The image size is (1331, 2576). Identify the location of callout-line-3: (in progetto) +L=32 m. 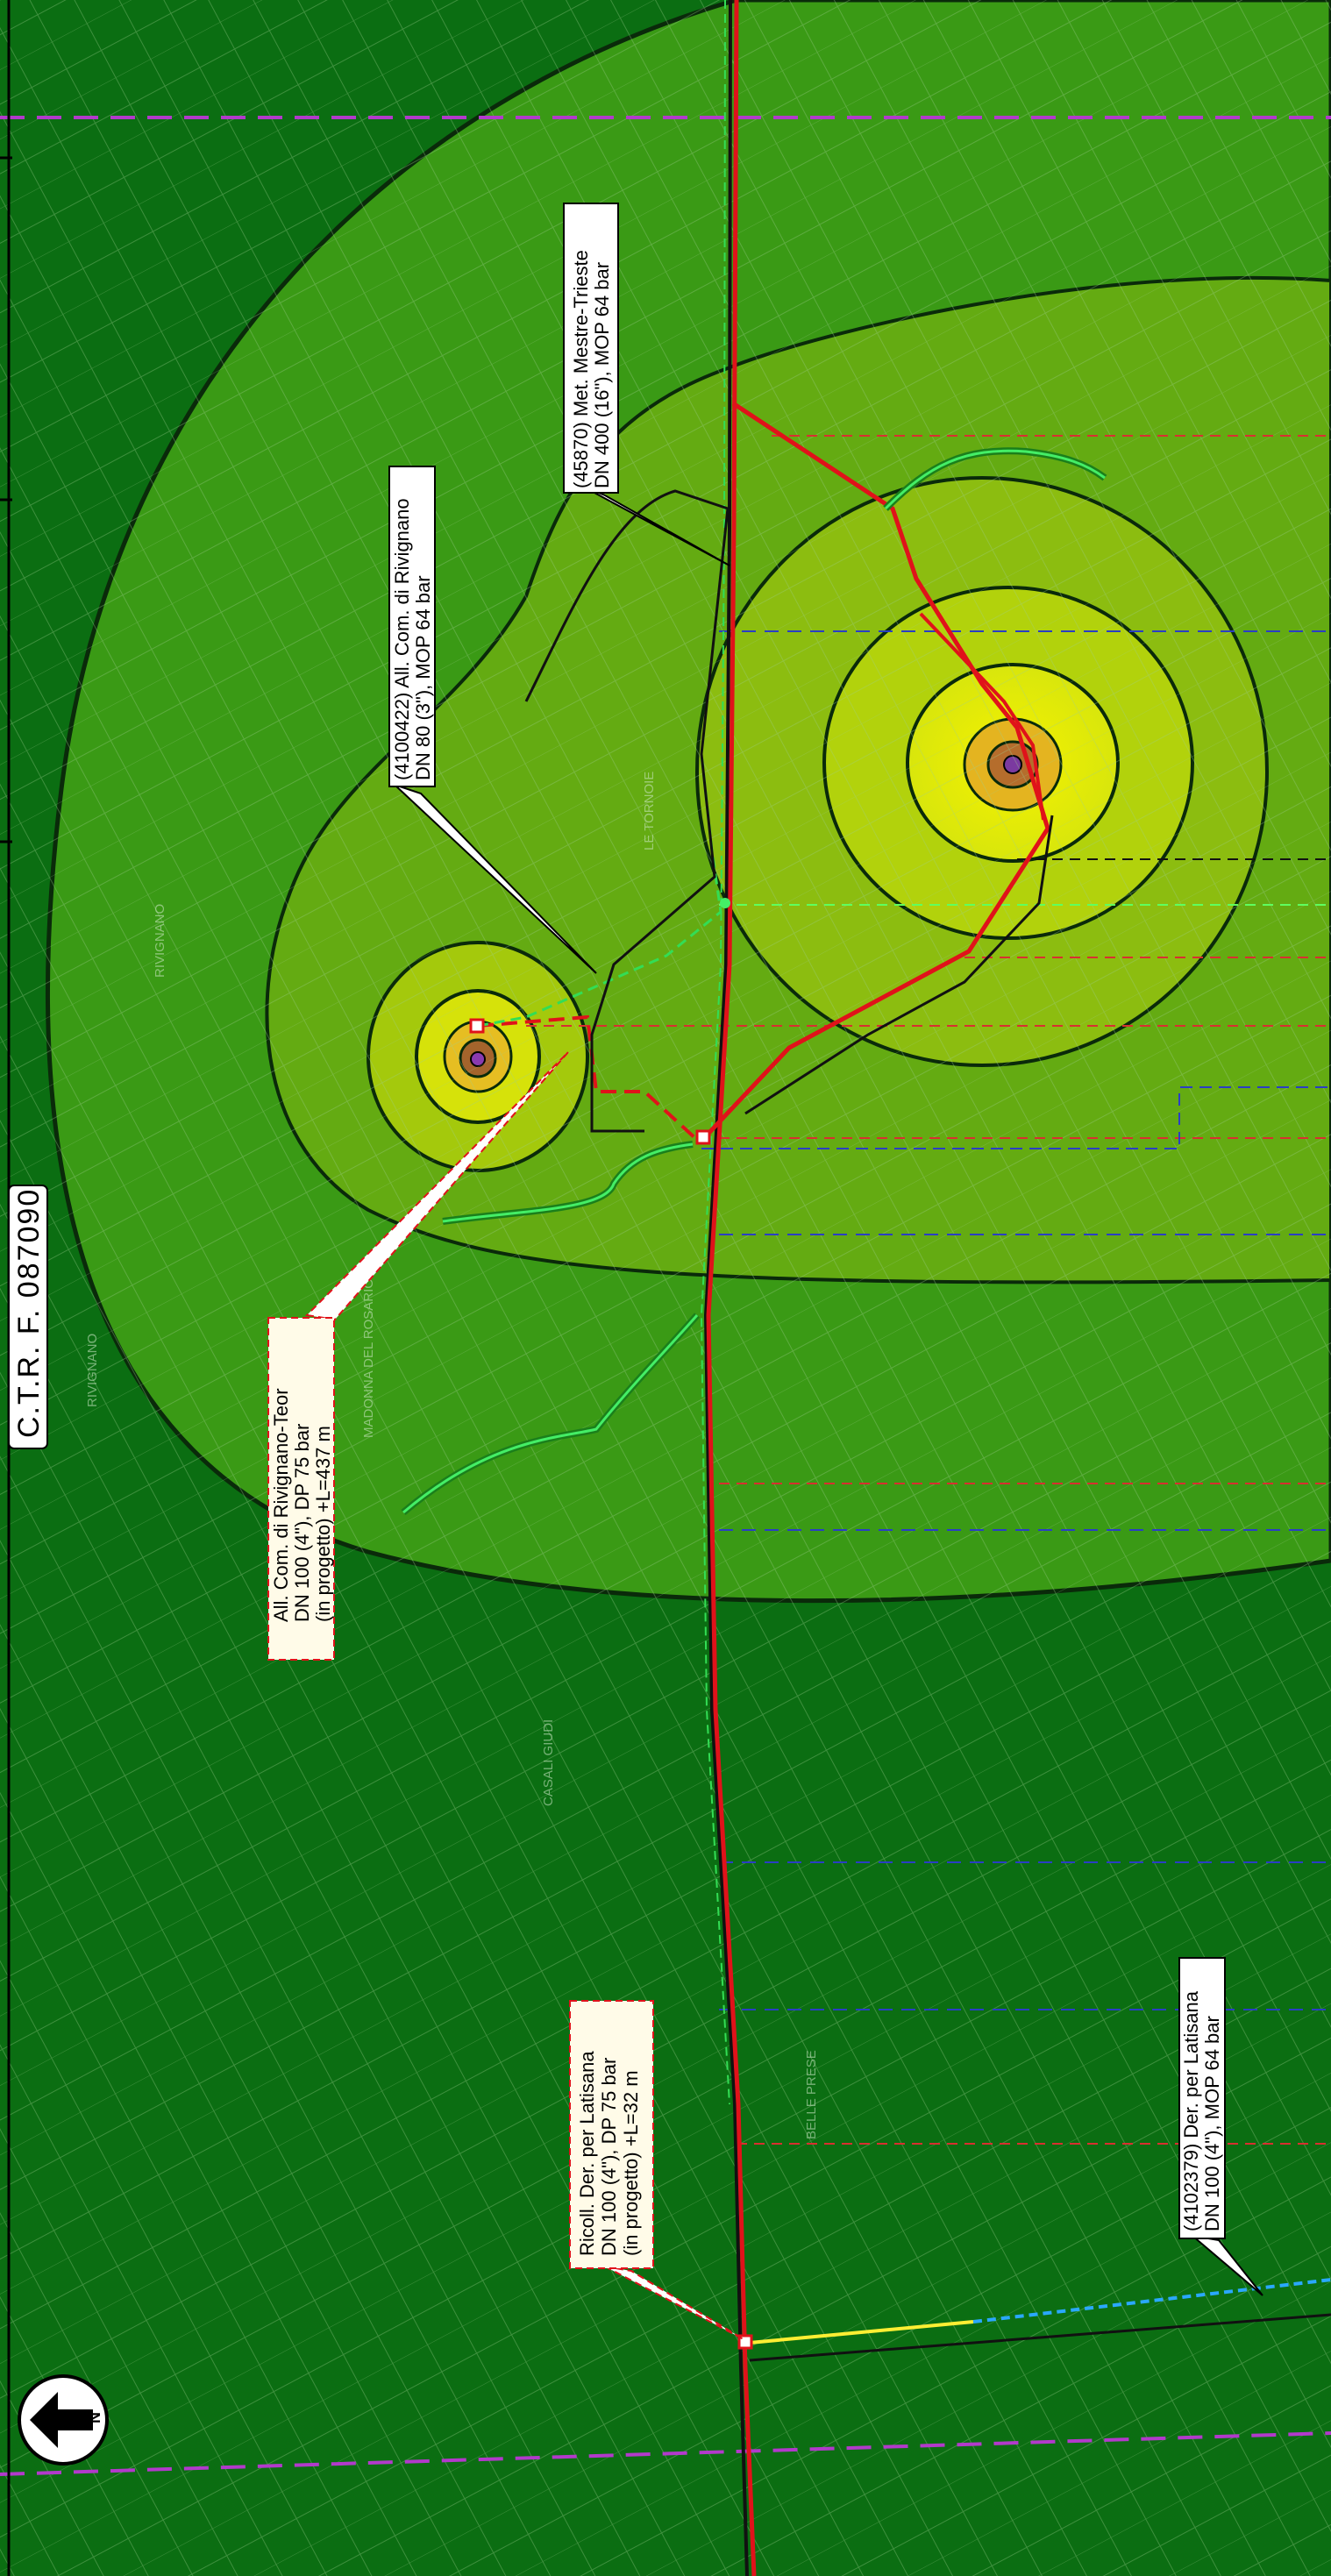
(631, 2163).